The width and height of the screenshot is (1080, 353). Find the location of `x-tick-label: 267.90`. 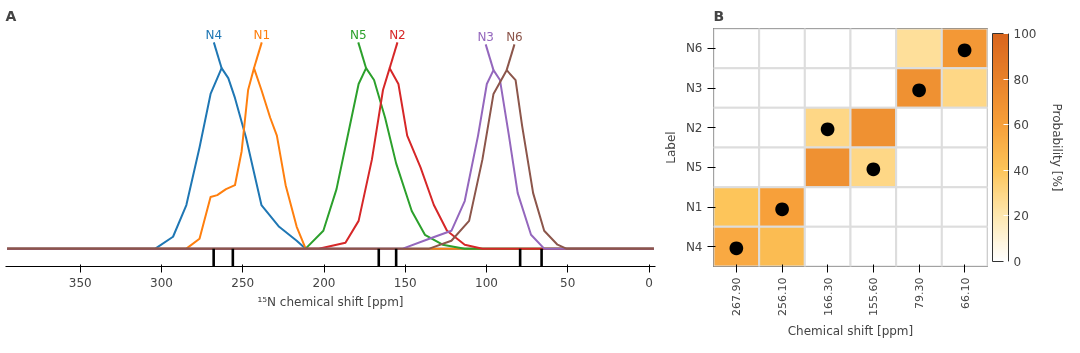

x-tick-label: 267.90 is located at coordinates (737, 296).